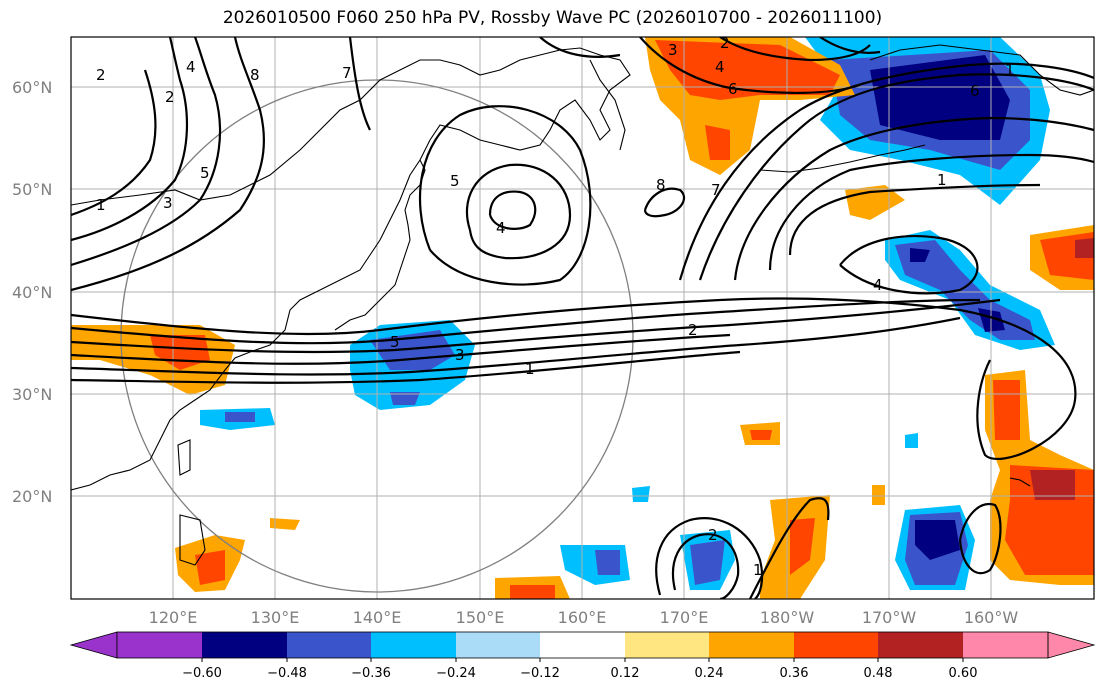  What do you see at coordinates (380, 245) in the screenshot?
I see `japan-coast` at bounding box center [380, 245].